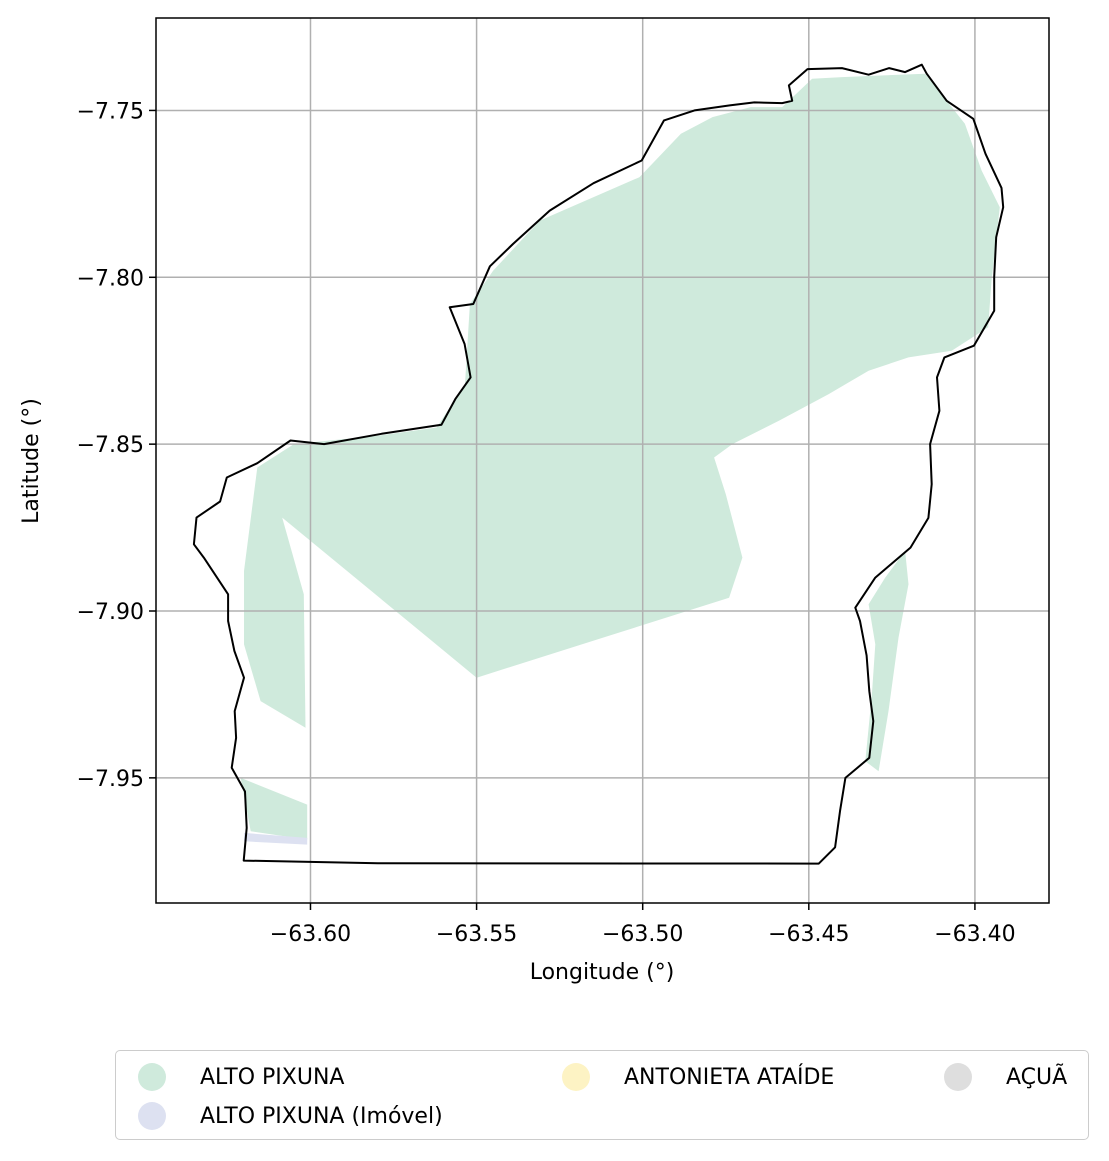 This screenshot has width=1109, height=1161. I want to click on y-tick-label: −7.75, so click(110, 111).